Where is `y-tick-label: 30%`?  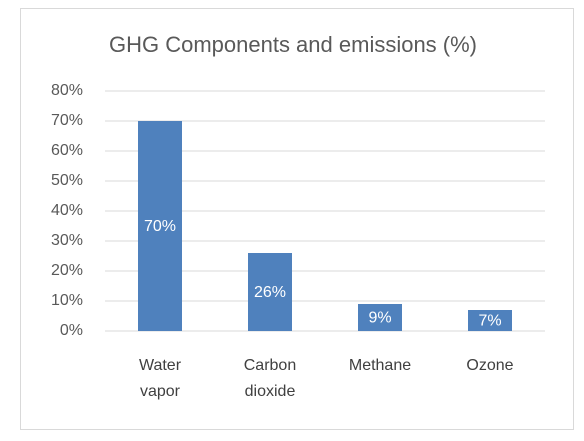 y-tick-label: 30% is located at coordinates (67, 240).